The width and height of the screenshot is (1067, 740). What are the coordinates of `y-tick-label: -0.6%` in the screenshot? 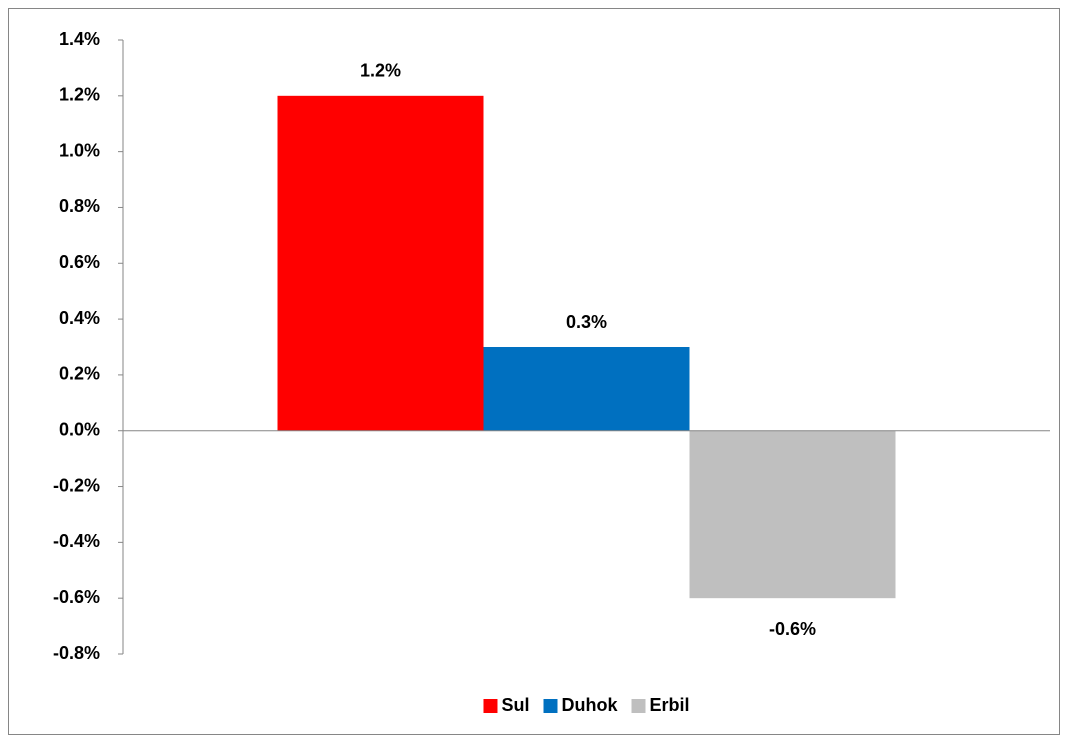 It's located at (76, 597).